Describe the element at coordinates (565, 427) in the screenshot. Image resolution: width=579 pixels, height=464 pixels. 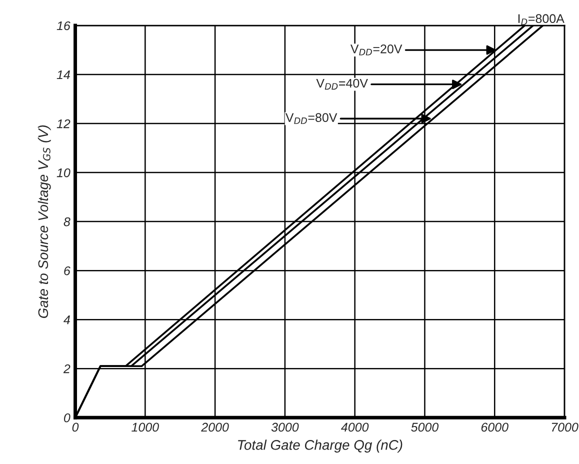
I see `x-tick-label: 7000` at that location.